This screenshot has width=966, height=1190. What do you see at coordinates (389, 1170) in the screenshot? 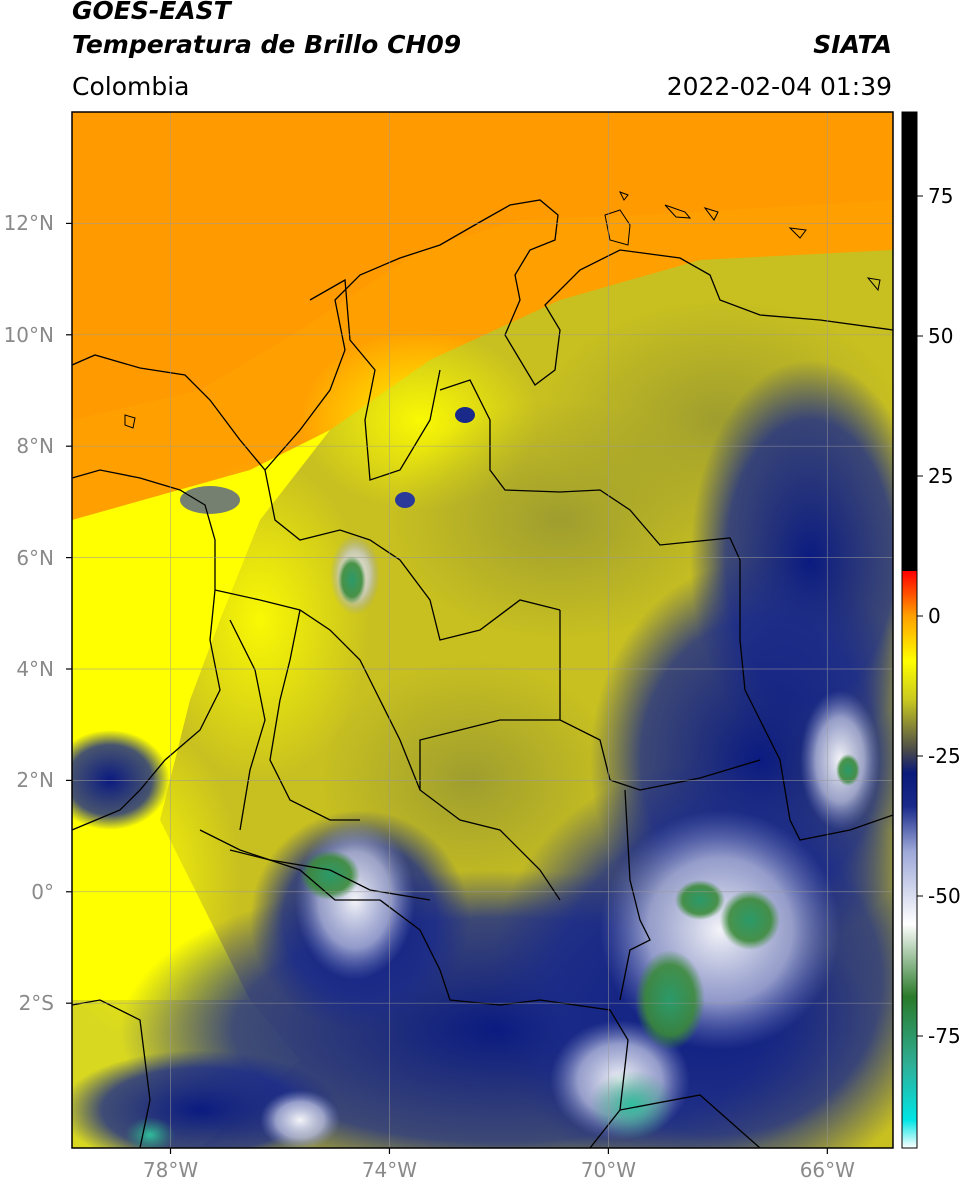
I see `longitude-label: 74°W` at bounding box center [389, 1170].